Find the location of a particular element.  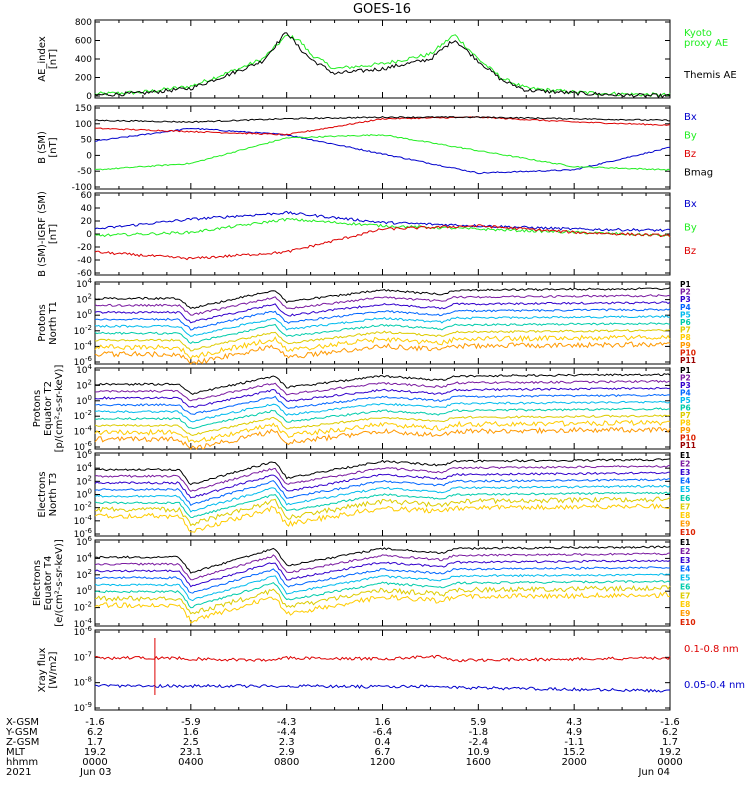

y-tick-label: 10⁻⁶ is located at coordinates (83, 533).